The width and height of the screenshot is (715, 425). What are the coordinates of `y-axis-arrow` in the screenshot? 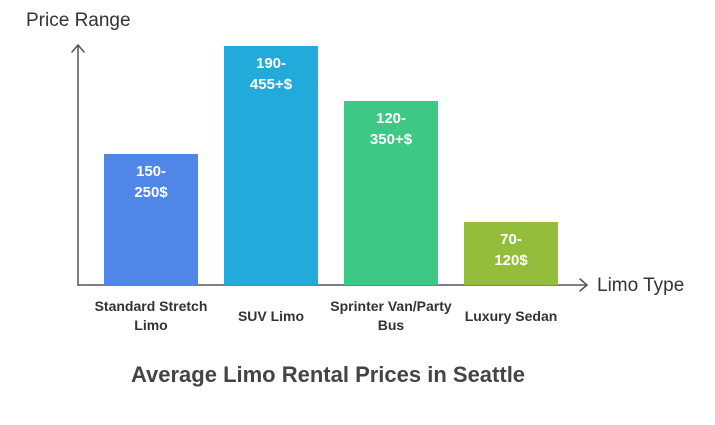 It's located at (78, 48).